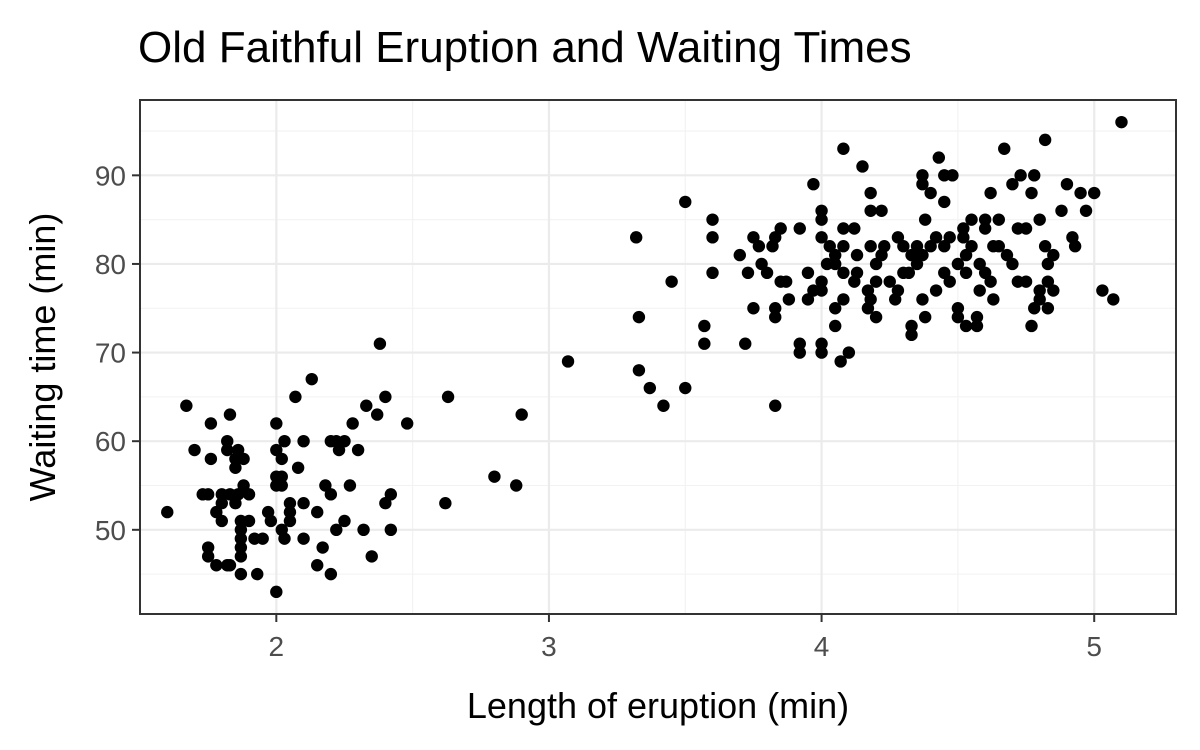  What do you see at coordinates (549, 646) in the screenshot?
I see `x-tick-label: 3` at bounding box center [549, 646].